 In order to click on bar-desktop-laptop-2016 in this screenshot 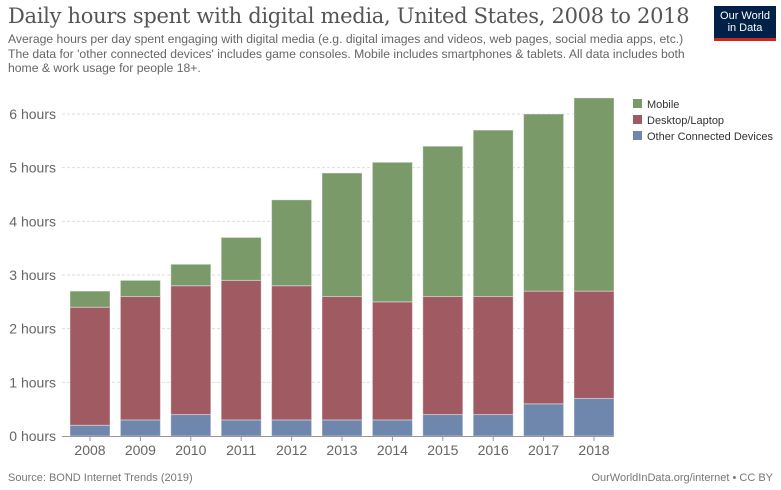, I will do `click(493, 355)`.